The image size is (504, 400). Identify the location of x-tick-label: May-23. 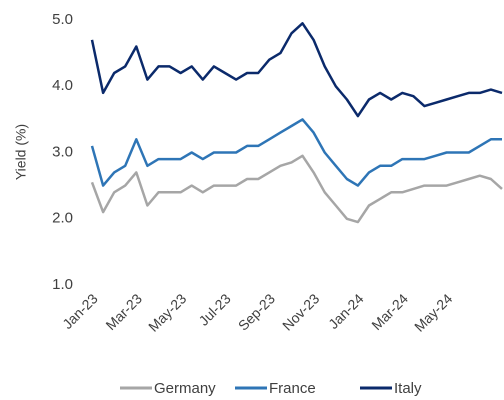
(167, 312).